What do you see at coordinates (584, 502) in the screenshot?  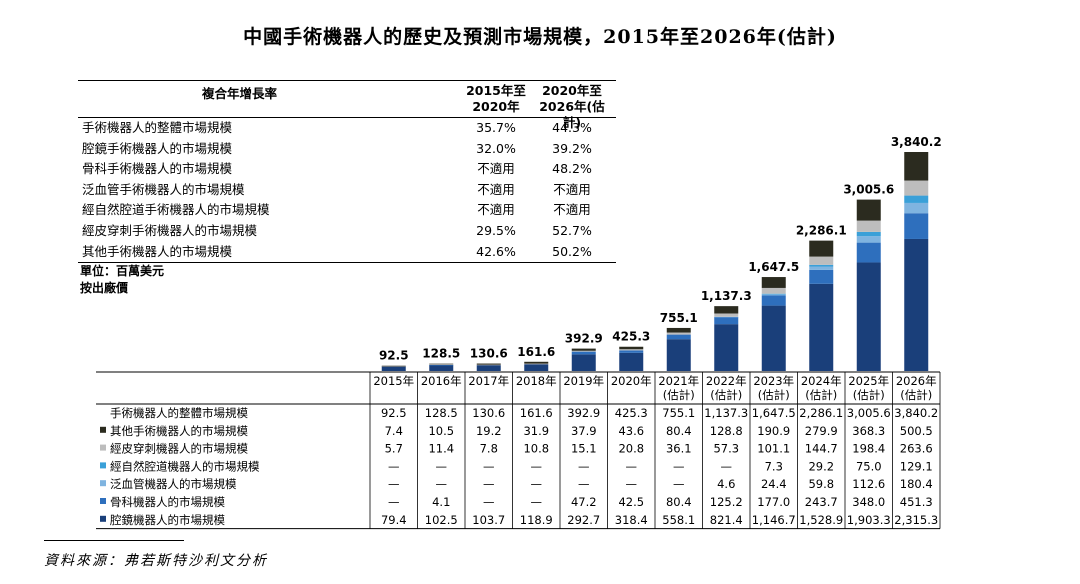 I see `data-label: 47.2` at bounding box center [584, 502].